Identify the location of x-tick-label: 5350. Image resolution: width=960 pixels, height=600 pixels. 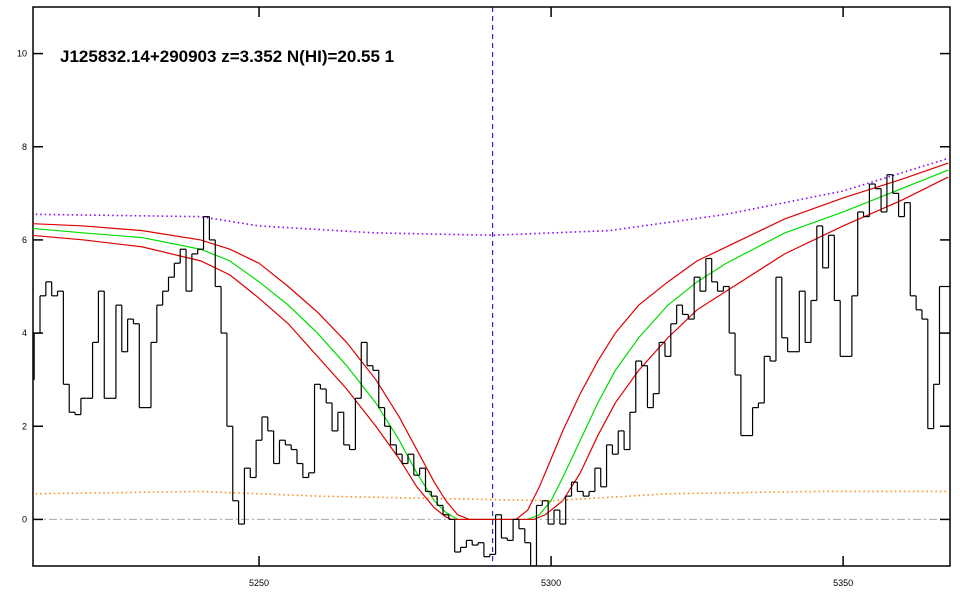
(843, 583).